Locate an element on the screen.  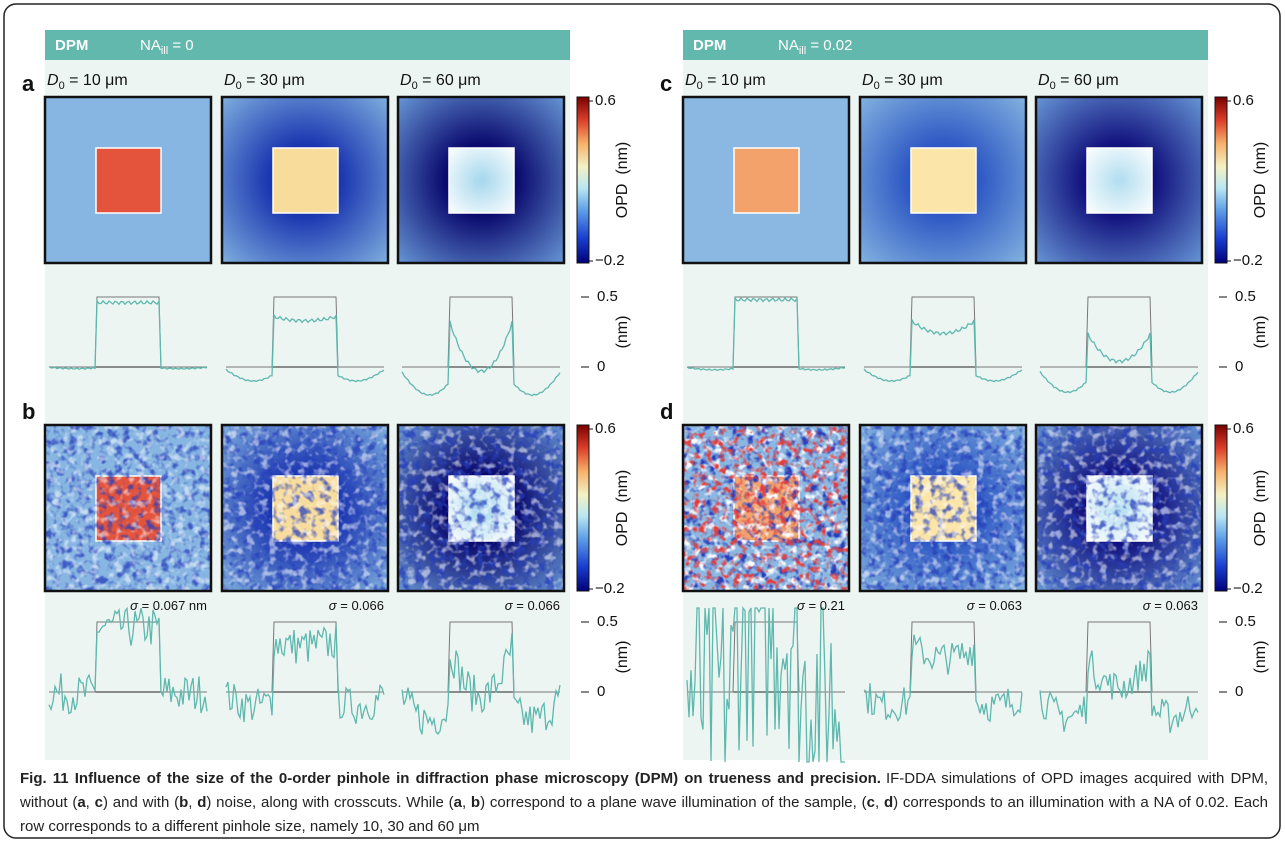
na-sub: ill is located at coordinates (802, 51).